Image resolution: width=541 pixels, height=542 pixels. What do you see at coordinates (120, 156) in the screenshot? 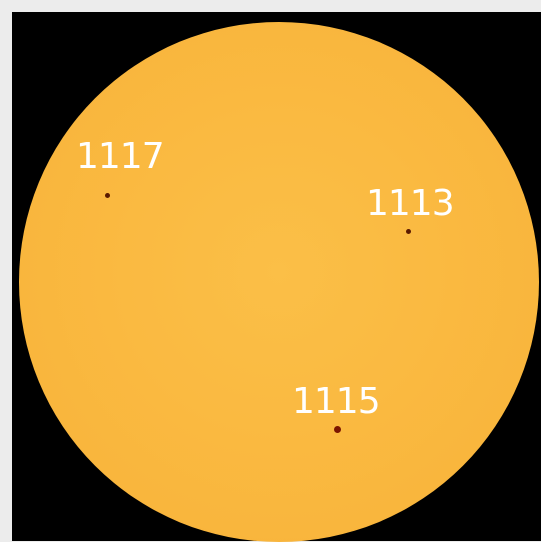
I see `region-label-1117: 1117` at bounding box center [120, 156].